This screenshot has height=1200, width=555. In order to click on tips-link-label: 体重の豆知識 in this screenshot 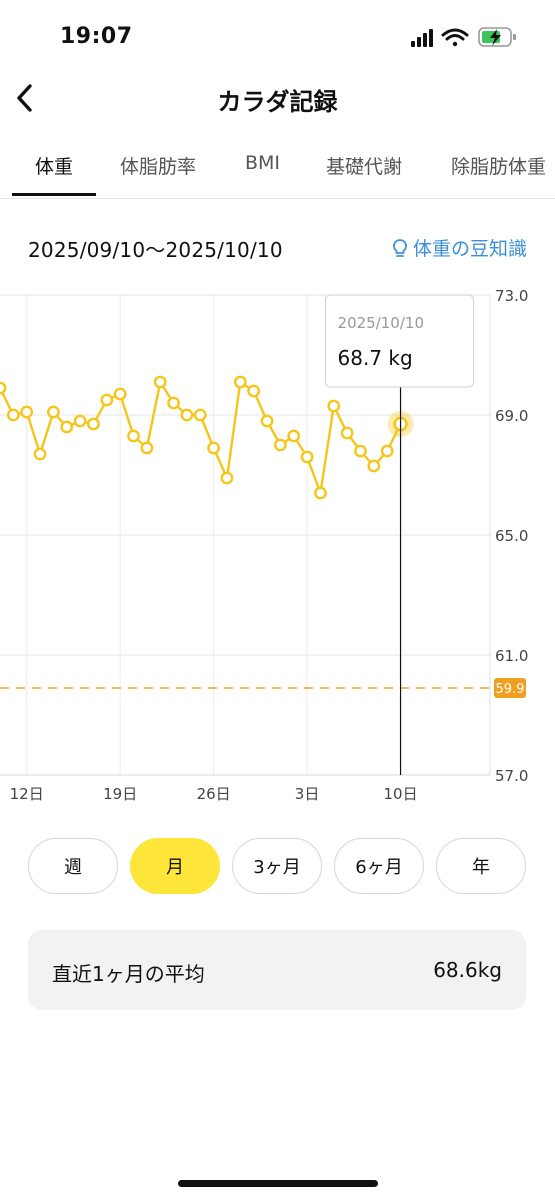, I will do `click(469, 249)`.